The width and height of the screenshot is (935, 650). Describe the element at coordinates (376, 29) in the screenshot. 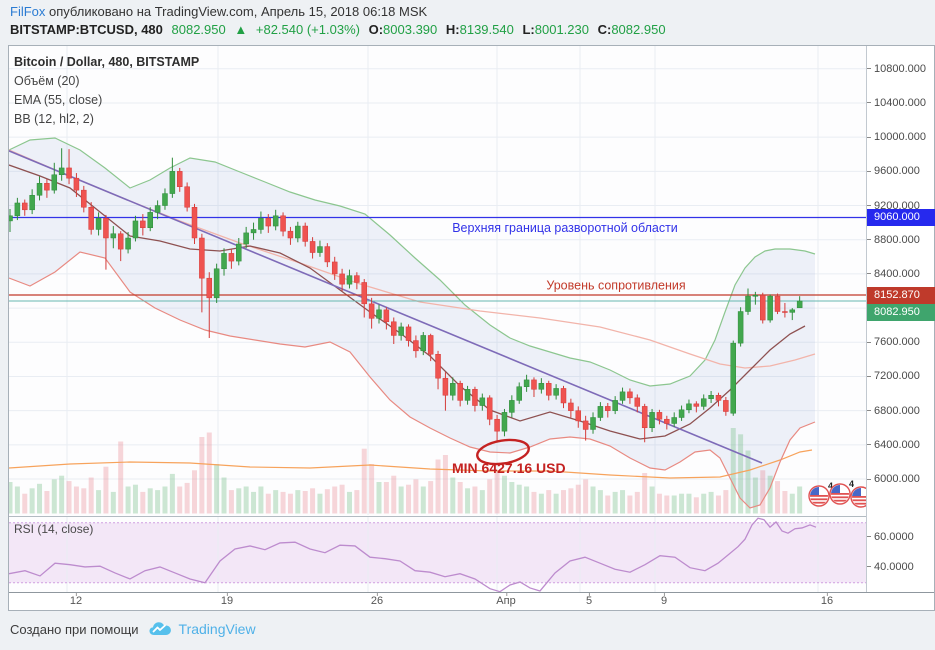

I see `open-label: O:` at that location.